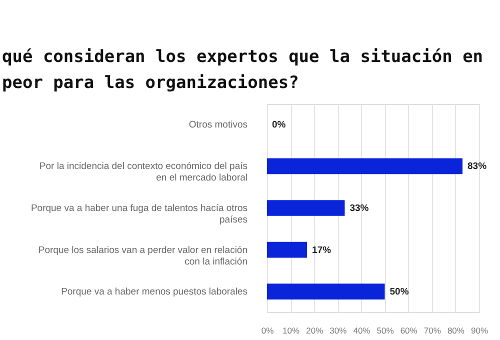 This screenshot has width=500, height=340. What do you see at coordinates (218, 124) in the screenshot?
I see `y-tick-label: Otros motivos` at bounding box center [218, 124].